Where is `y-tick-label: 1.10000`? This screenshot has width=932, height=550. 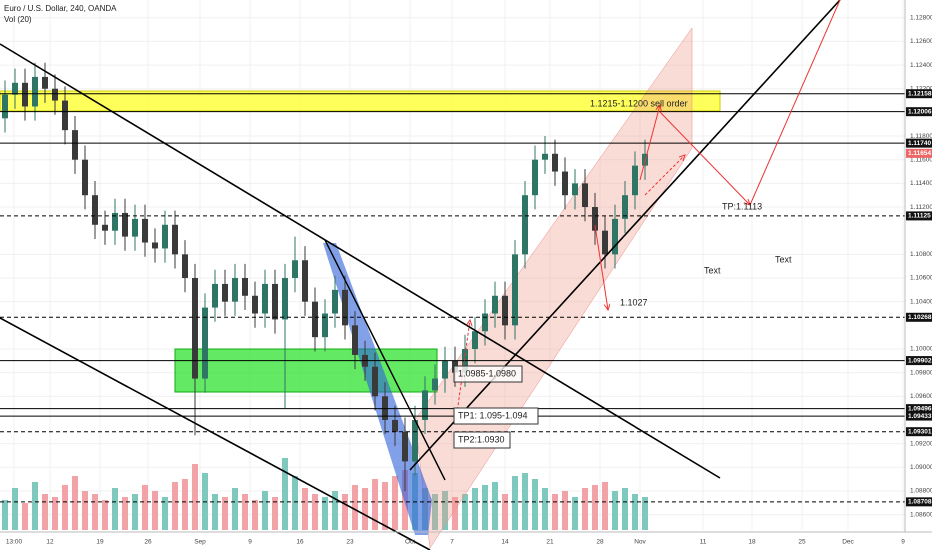 y-tick-label: 1.10000 is located at coordinates (921, 349).